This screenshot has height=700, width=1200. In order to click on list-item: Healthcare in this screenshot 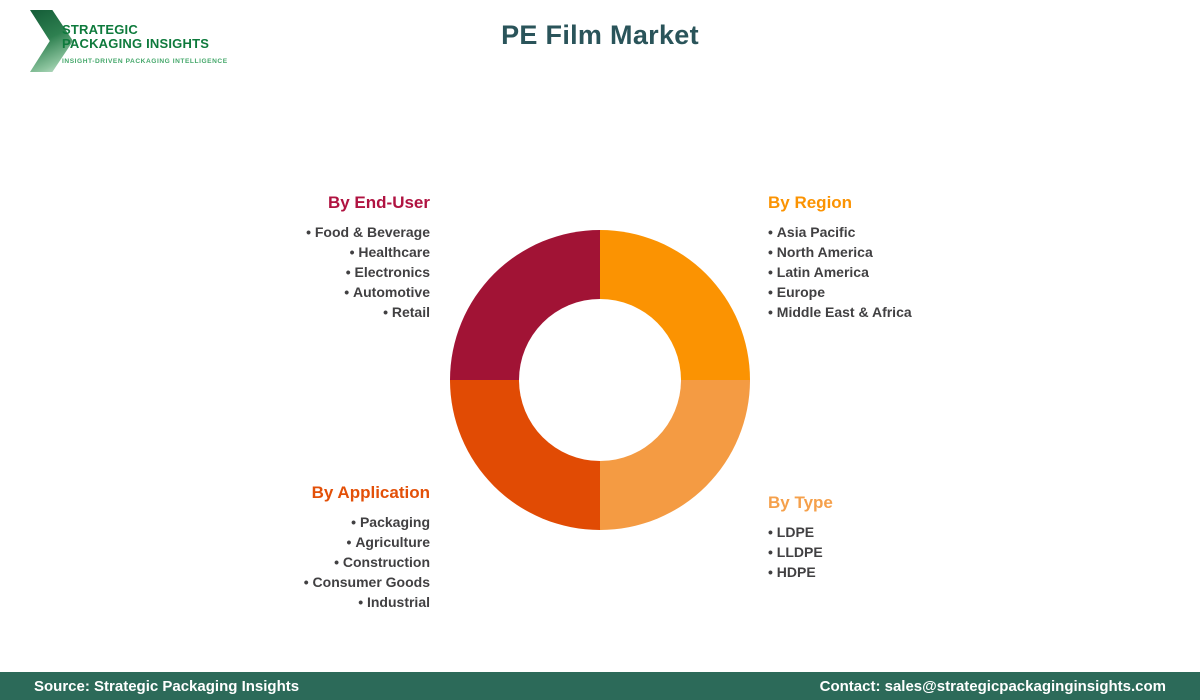, I will do `click(305, 252)`.